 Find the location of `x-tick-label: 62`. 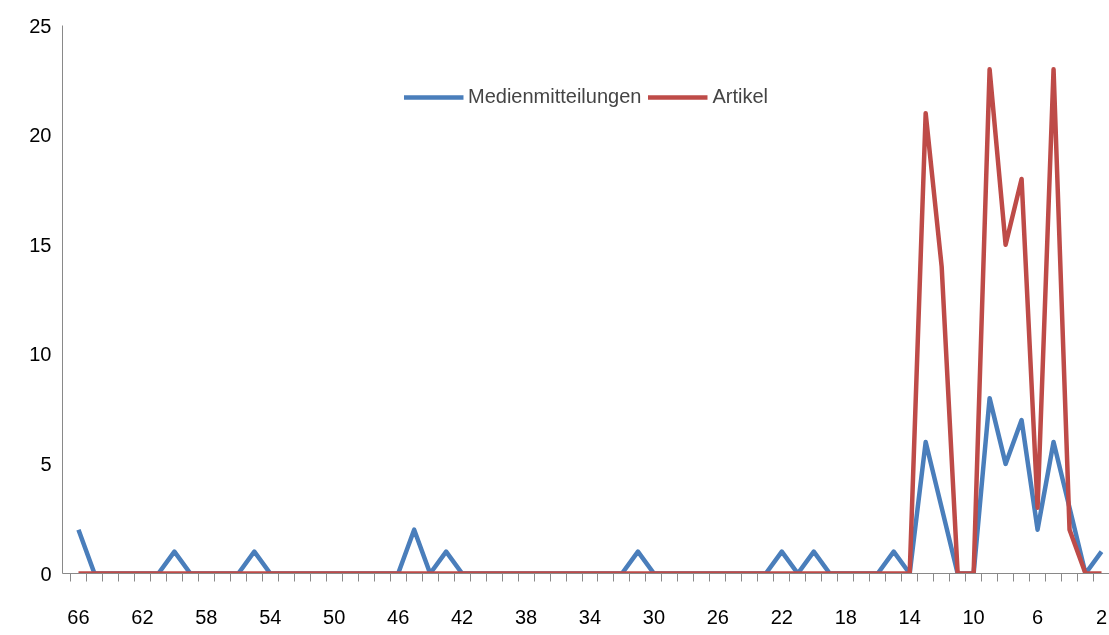

x-tick-label: 62 is located at coordinates (142, 616).